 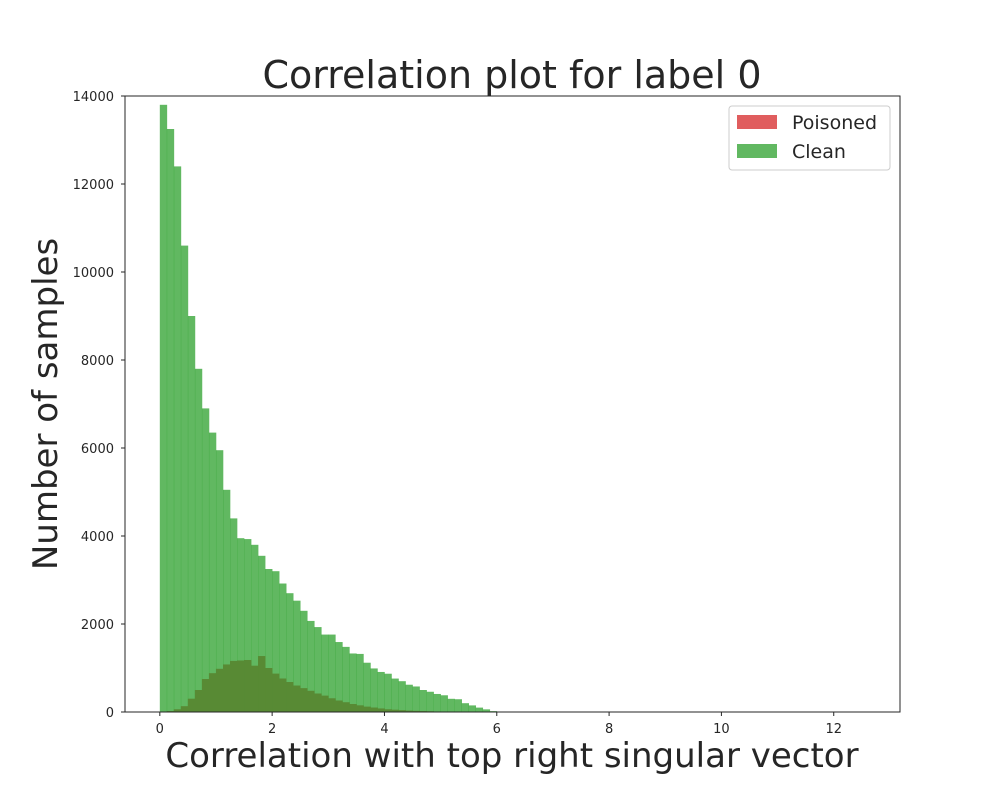 I want to click on y-axis-label: Number of samples, so click(x=46, y=404).